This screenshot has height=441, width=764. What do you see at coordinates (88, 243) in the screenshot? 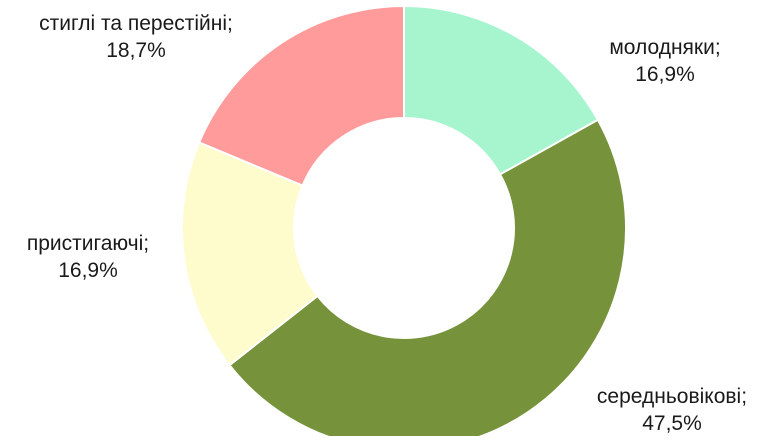
I see `data-label-name-prystyhaiuchi: пристигаючі;` at bounding box center [88, 243].